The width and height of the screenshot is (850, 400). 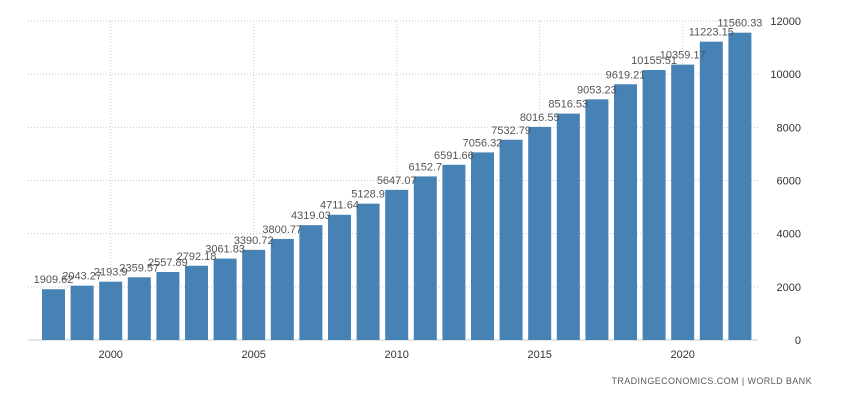 I want to click on y-tick-label: 12000, so click(x=785, y=22).